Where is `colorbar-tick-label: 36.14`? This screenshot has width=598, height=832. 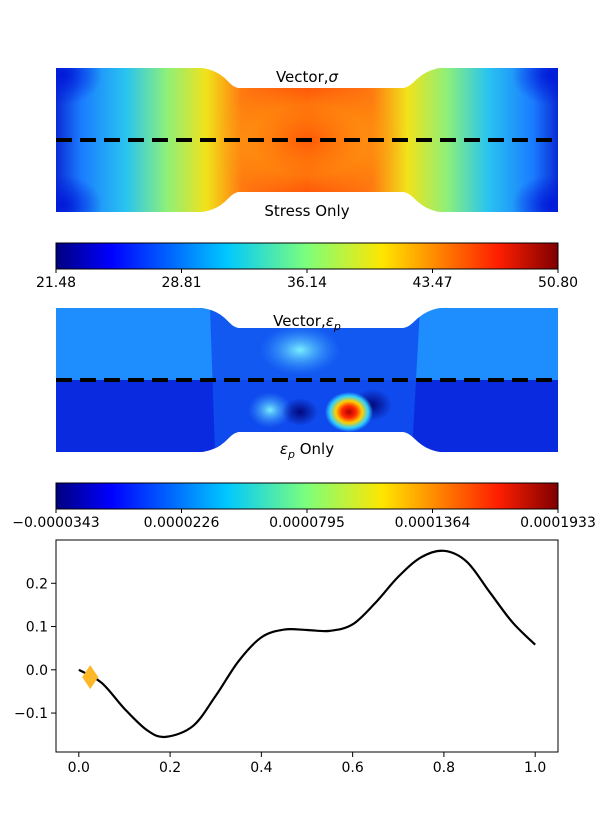 colorbar-tick-label: 36.14 is located at coordinates (307, 283).